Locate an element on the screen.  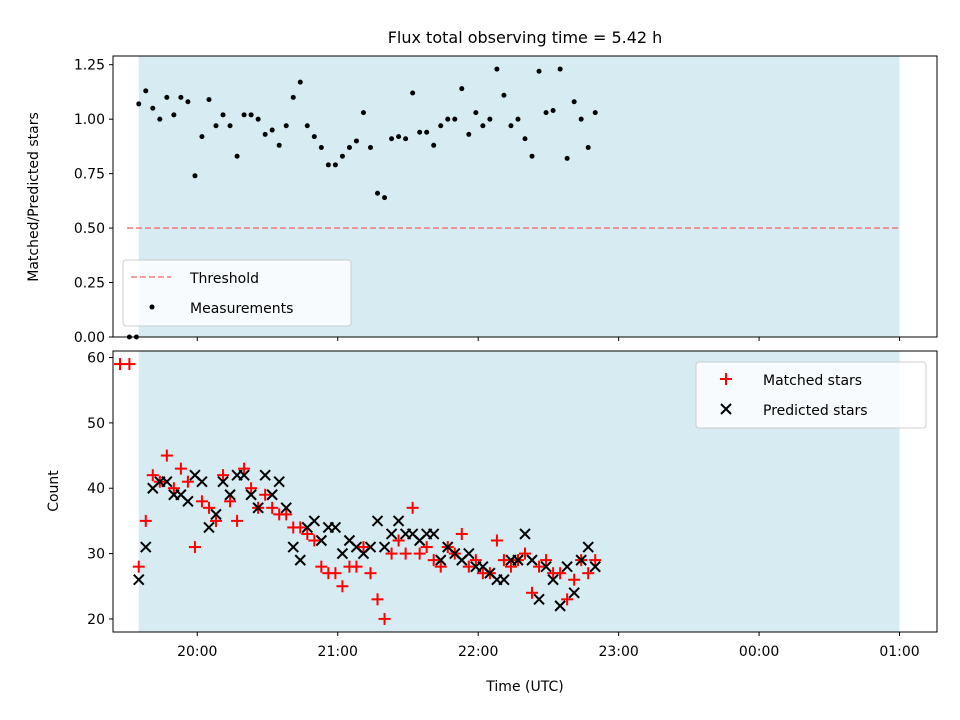
xtick-label: 21:00 is located at coordinates (338, 652).